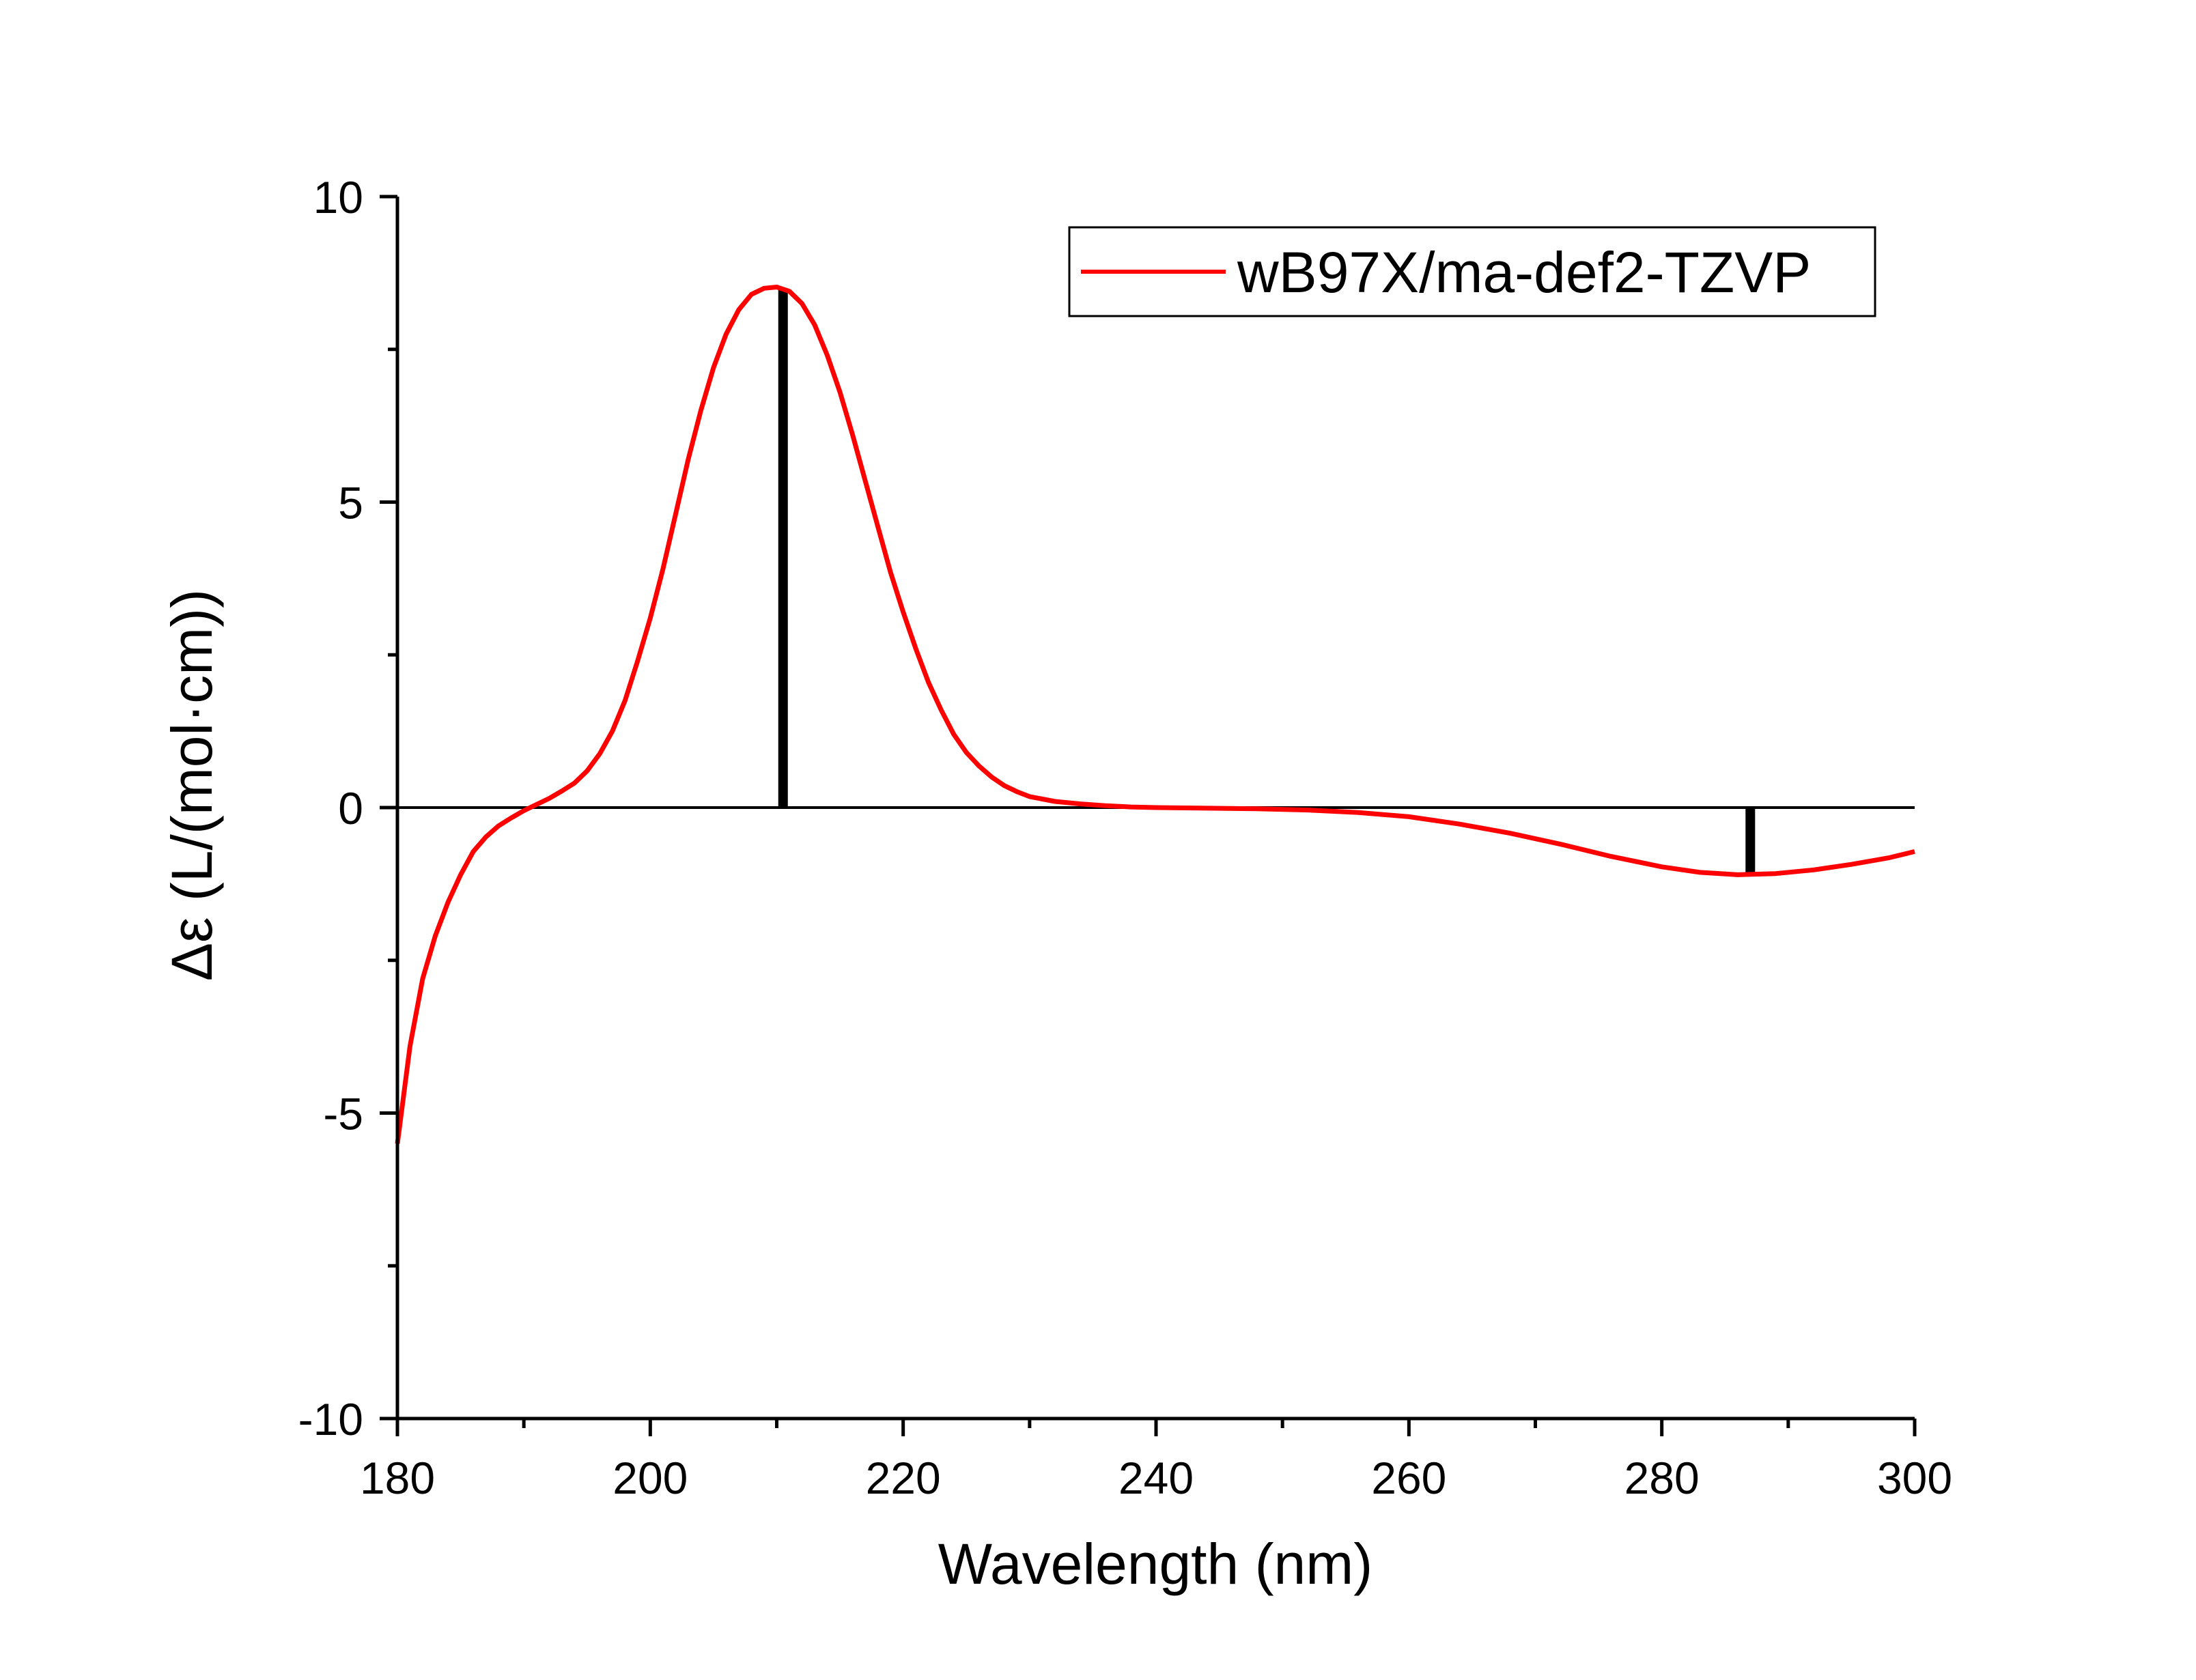  I want to click on y-tick-label: 0, so click(350, 808).